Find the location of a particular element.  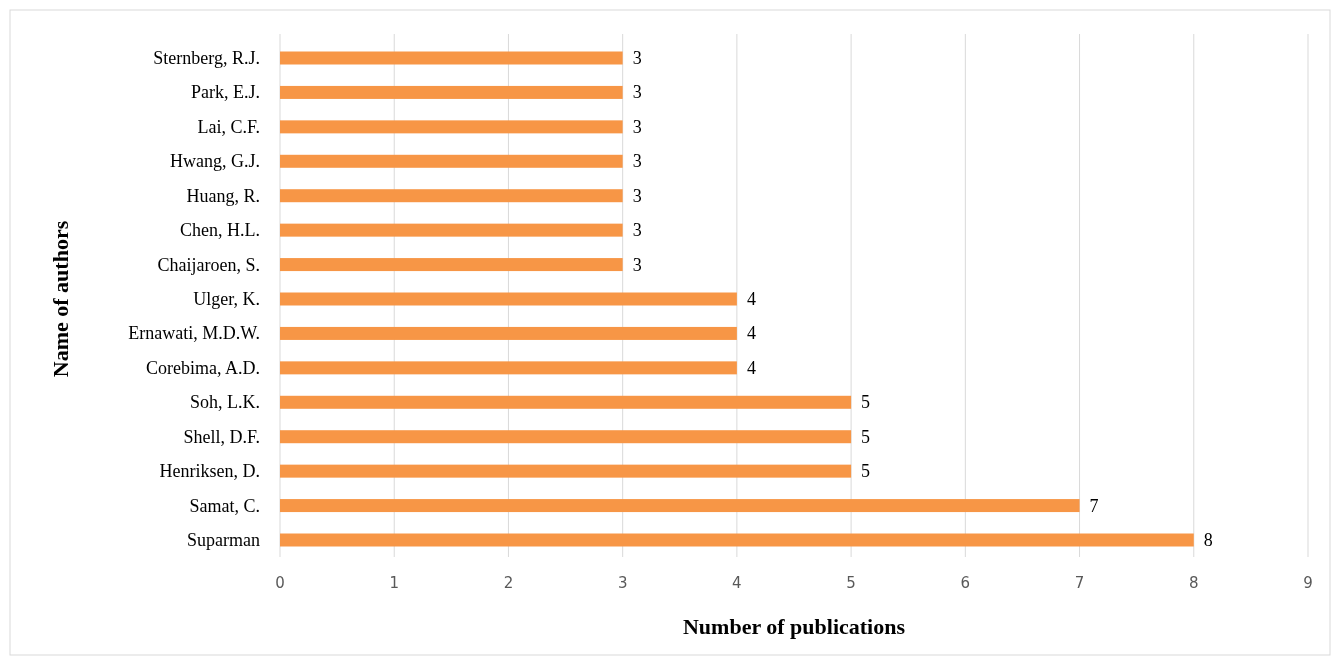

data-label: 8 is located at coordinates (1208, 540).